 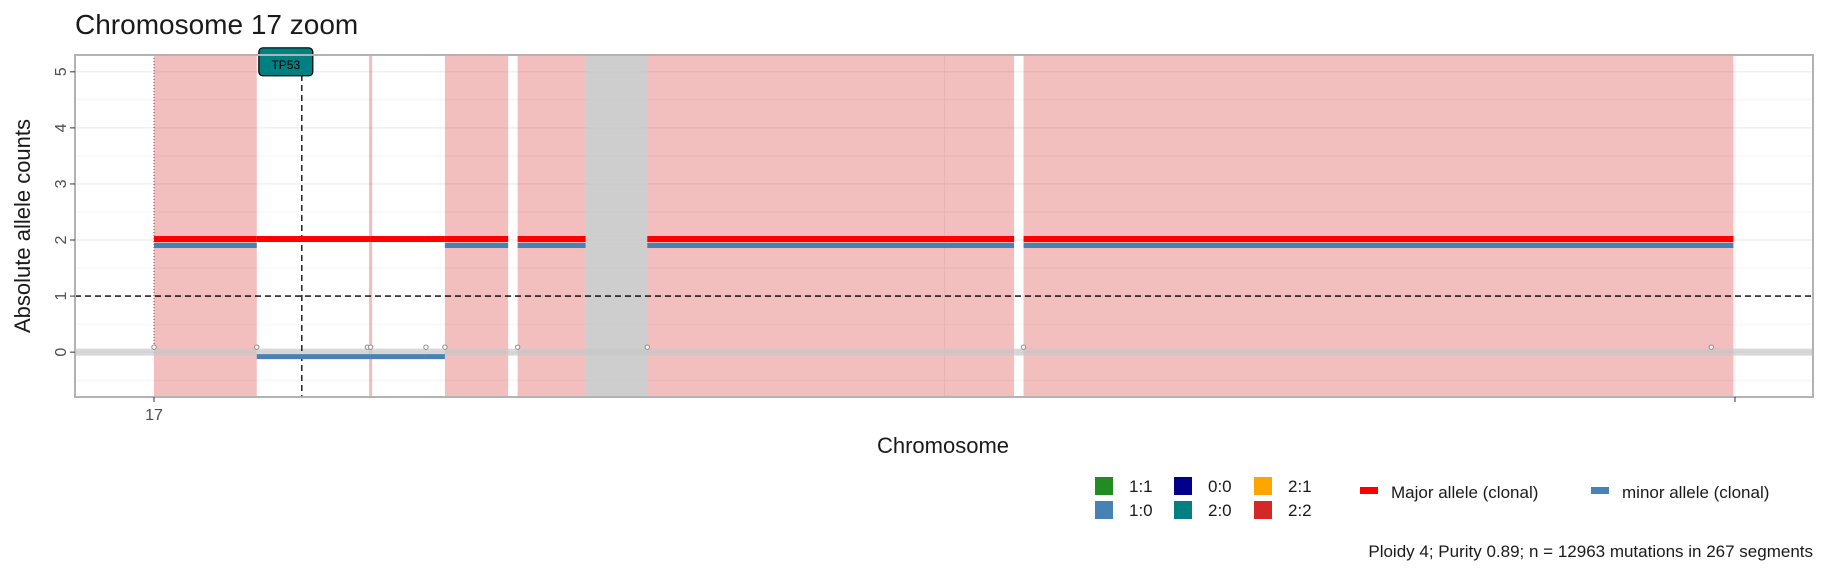 I want to click on legend-karyotype-label: 2:0, so click(x=1220, y=510).